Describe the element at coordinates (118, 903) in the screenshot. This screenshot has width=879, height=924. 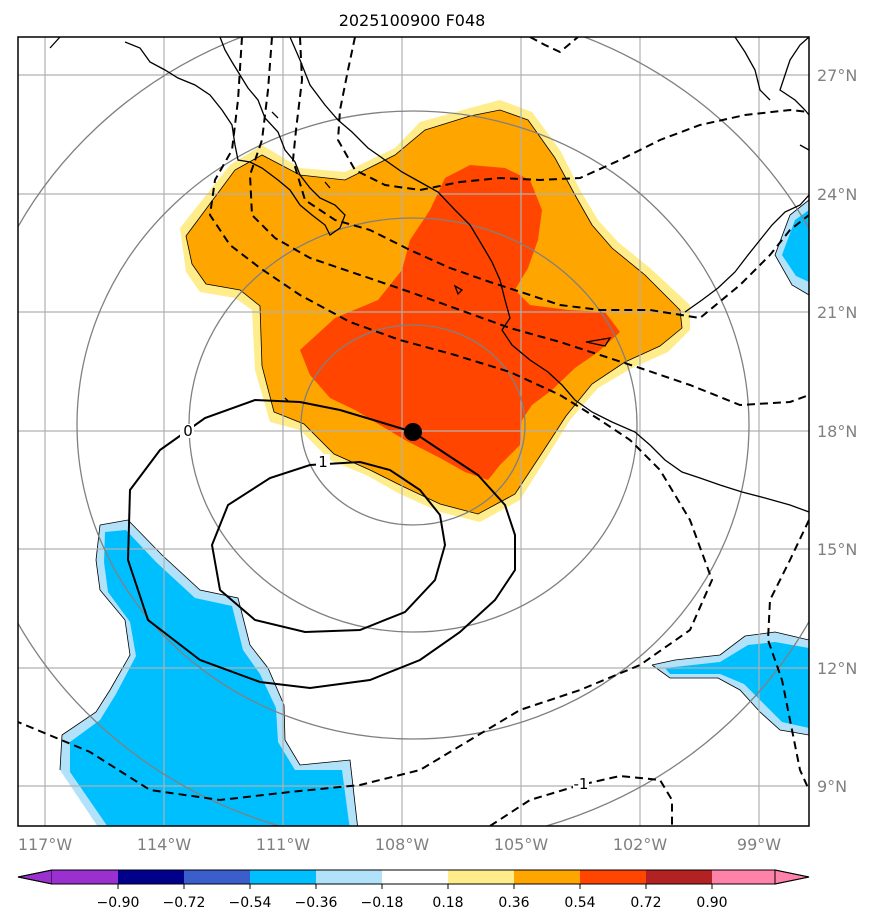
I see `colorbar-label: −0.90` at that location.